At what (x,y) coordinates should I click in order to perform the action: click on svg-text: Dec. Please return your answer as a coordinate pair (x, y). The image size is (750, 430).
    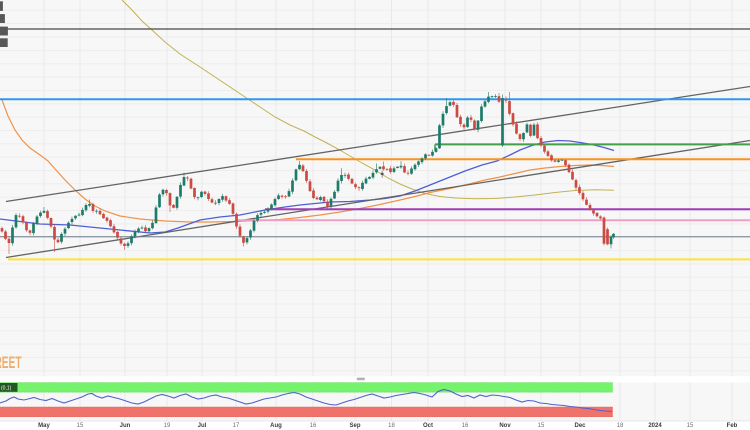
    Looking at the image, I should click on (580, 426).